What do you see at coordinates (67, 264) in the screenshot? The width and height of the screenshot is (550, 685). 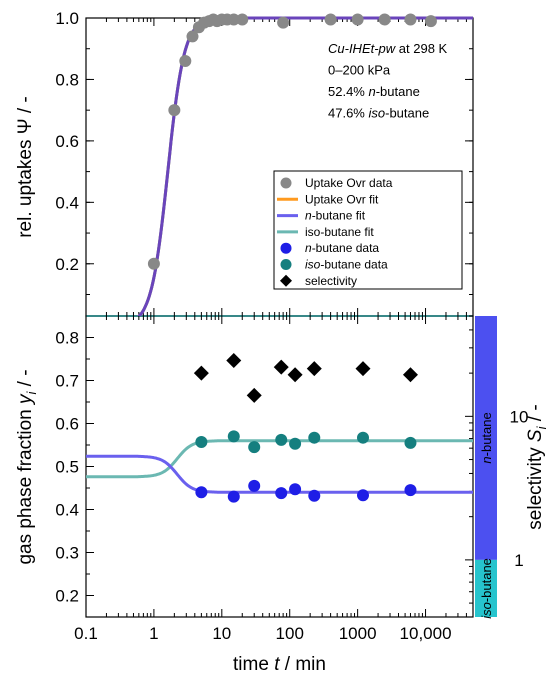 I see `top-y-tick-label: 0.2` at bounding box center [67, 264].